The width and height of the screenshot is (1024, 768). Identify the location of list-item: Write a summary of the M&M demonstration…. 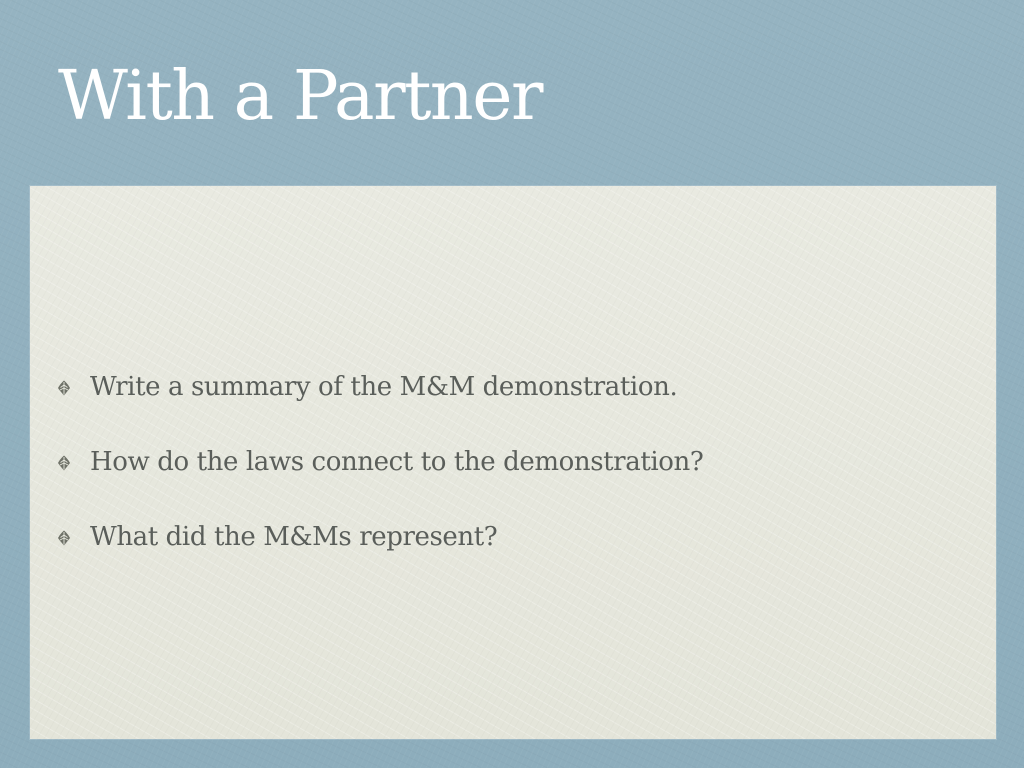
(513, 387).